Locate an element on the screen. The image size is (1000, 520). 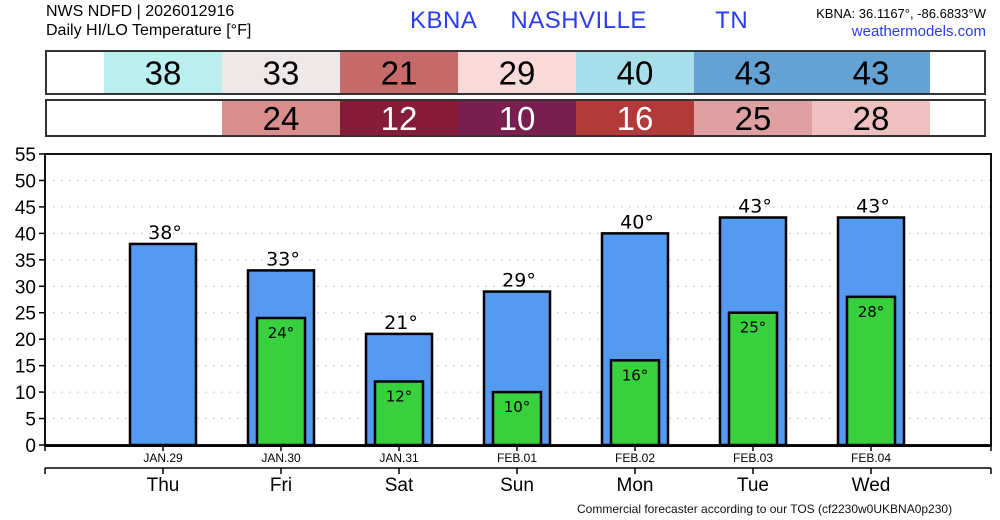
hi-table-value: 38 is located at coordinates (163, 73).